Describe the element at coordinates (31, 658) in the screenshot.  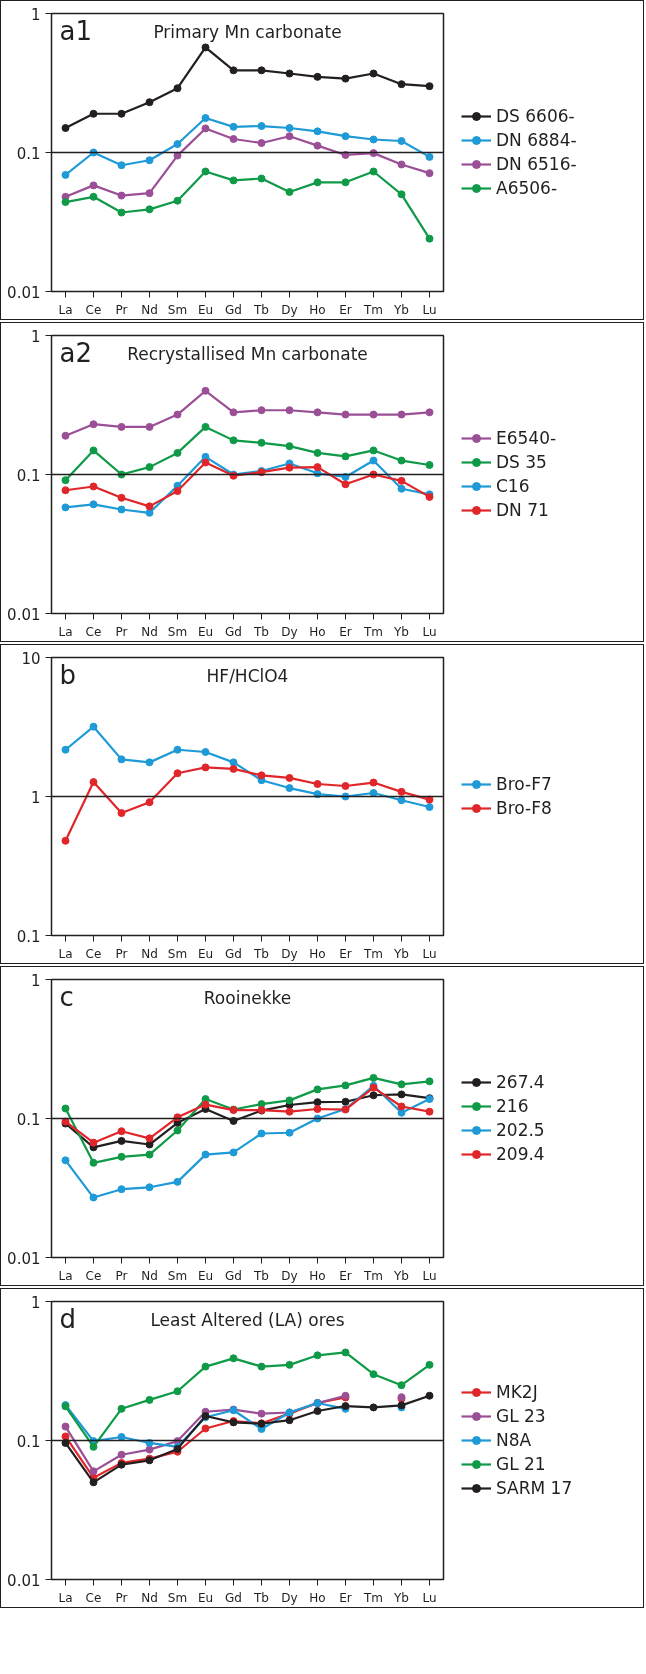
I see `y-tick-label: 10` at that location.